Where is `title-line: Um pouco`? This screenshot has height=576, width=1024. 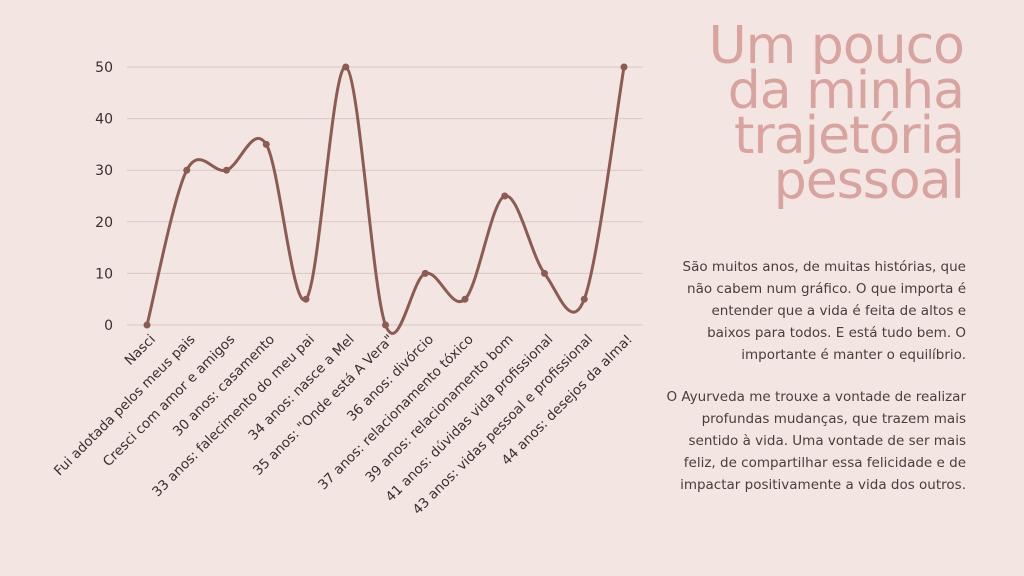 title-line: Um pouco is located at coordinates (836, 46).